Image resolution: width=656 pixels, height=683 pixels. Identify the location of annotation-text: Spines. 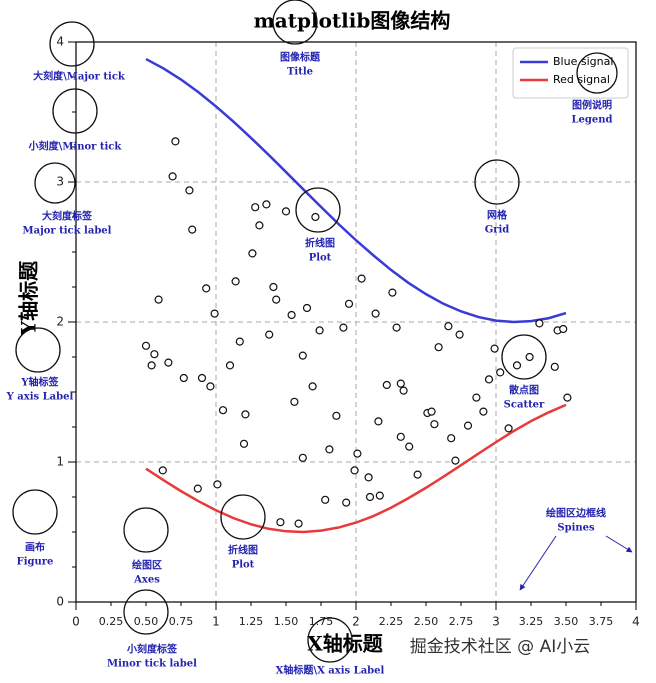
(576, 528).